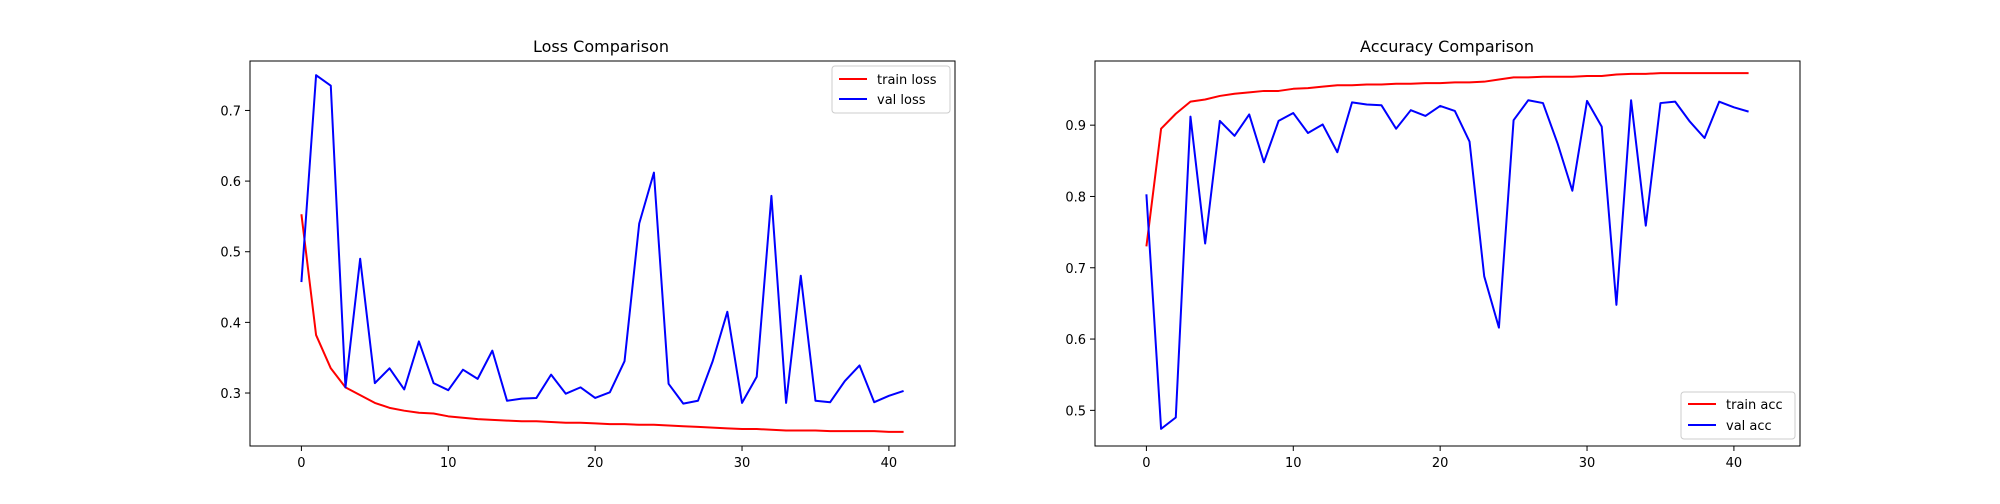  I want to click on y-tick-label: 0.8, so click(1075, 197).